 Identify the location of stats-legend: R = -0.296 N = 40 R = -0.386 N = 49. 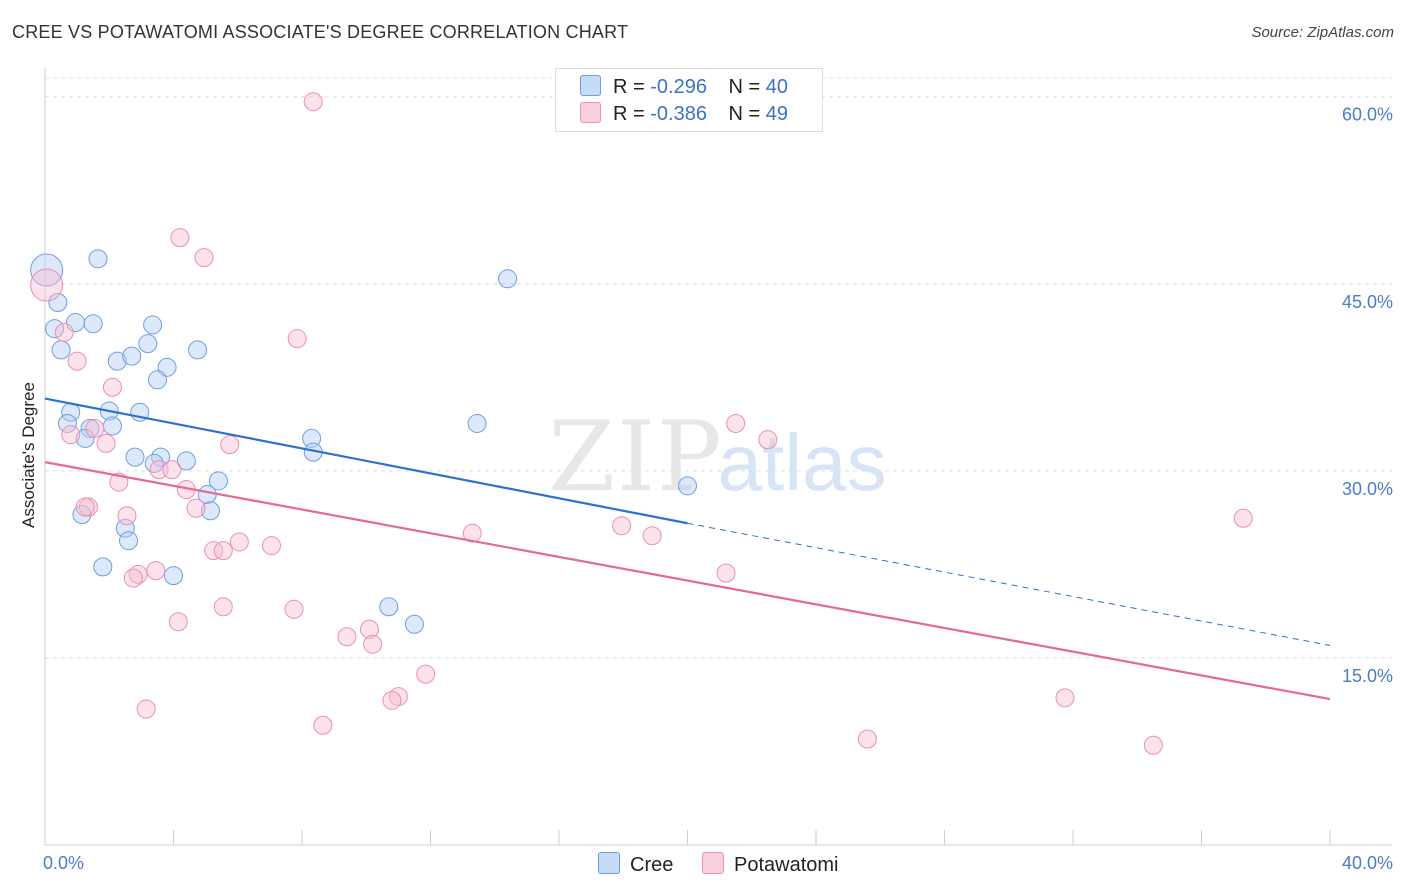
(689, 100).